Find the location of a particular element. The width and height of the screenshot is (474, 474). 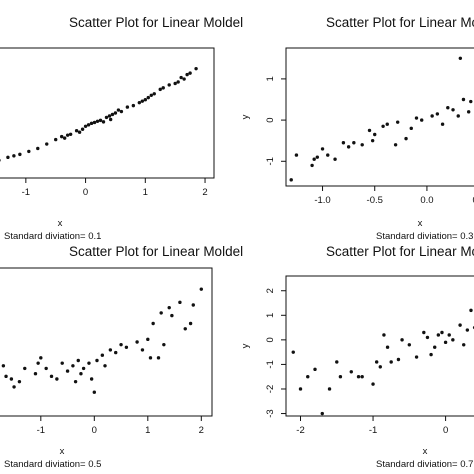

y-tick-label: -1 is located at coordinates (270, 161).